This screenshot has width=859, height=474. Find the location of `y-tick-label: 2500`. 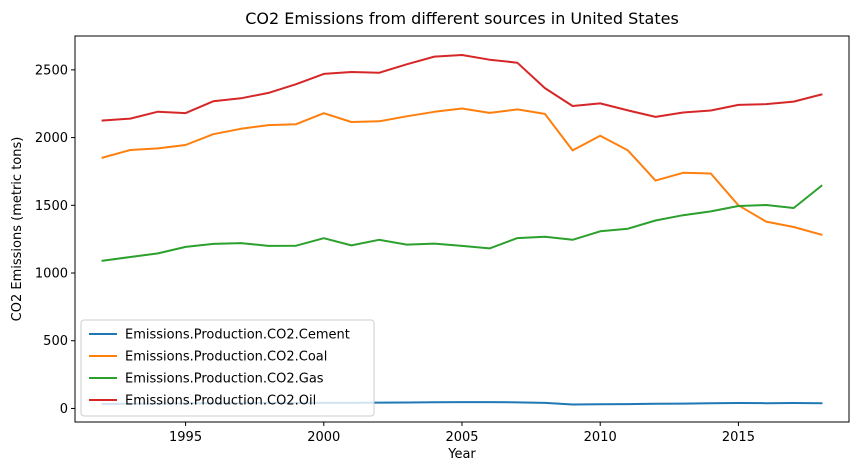

y-tick-label: 2500 is located at coordinates (51, 70).